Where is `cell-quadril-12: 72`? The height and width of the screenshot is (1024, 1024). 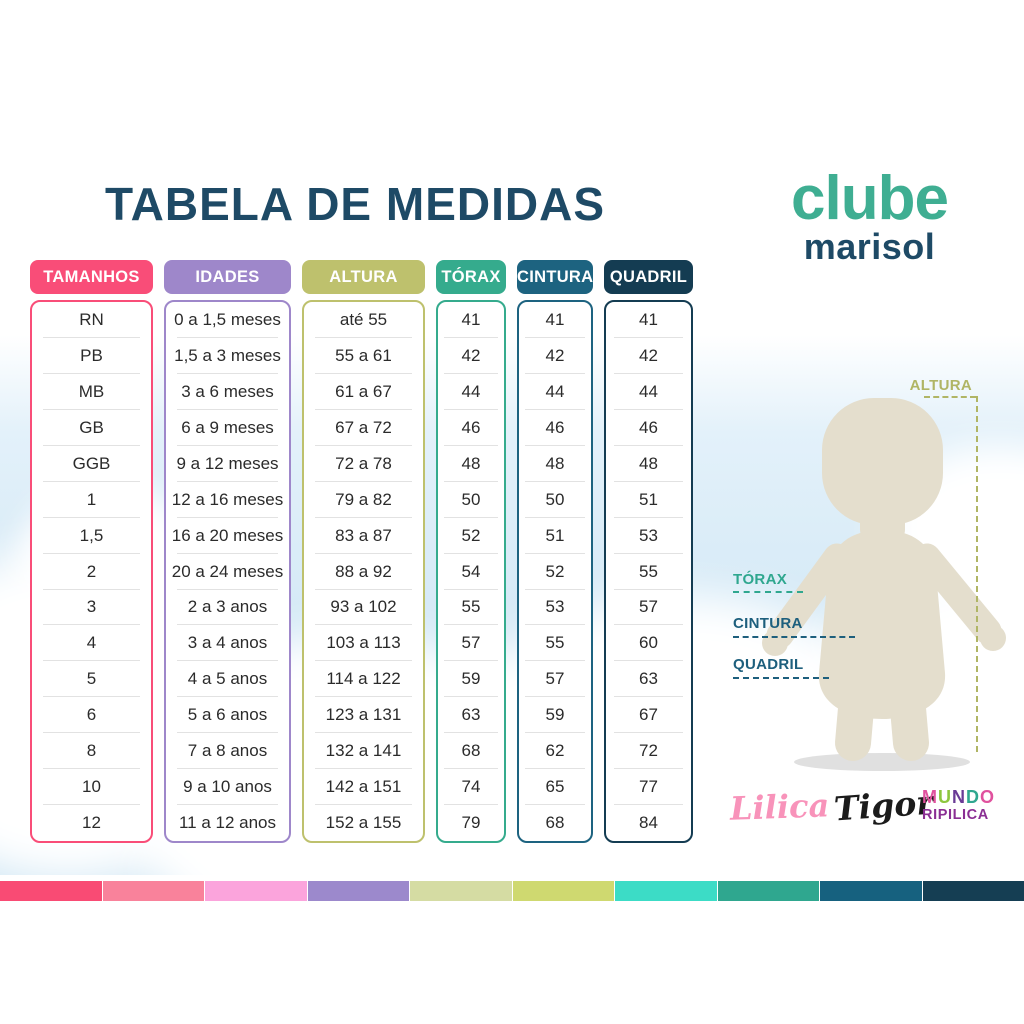
cell-quadril-12: 72 is located at coordinates (648, 751).